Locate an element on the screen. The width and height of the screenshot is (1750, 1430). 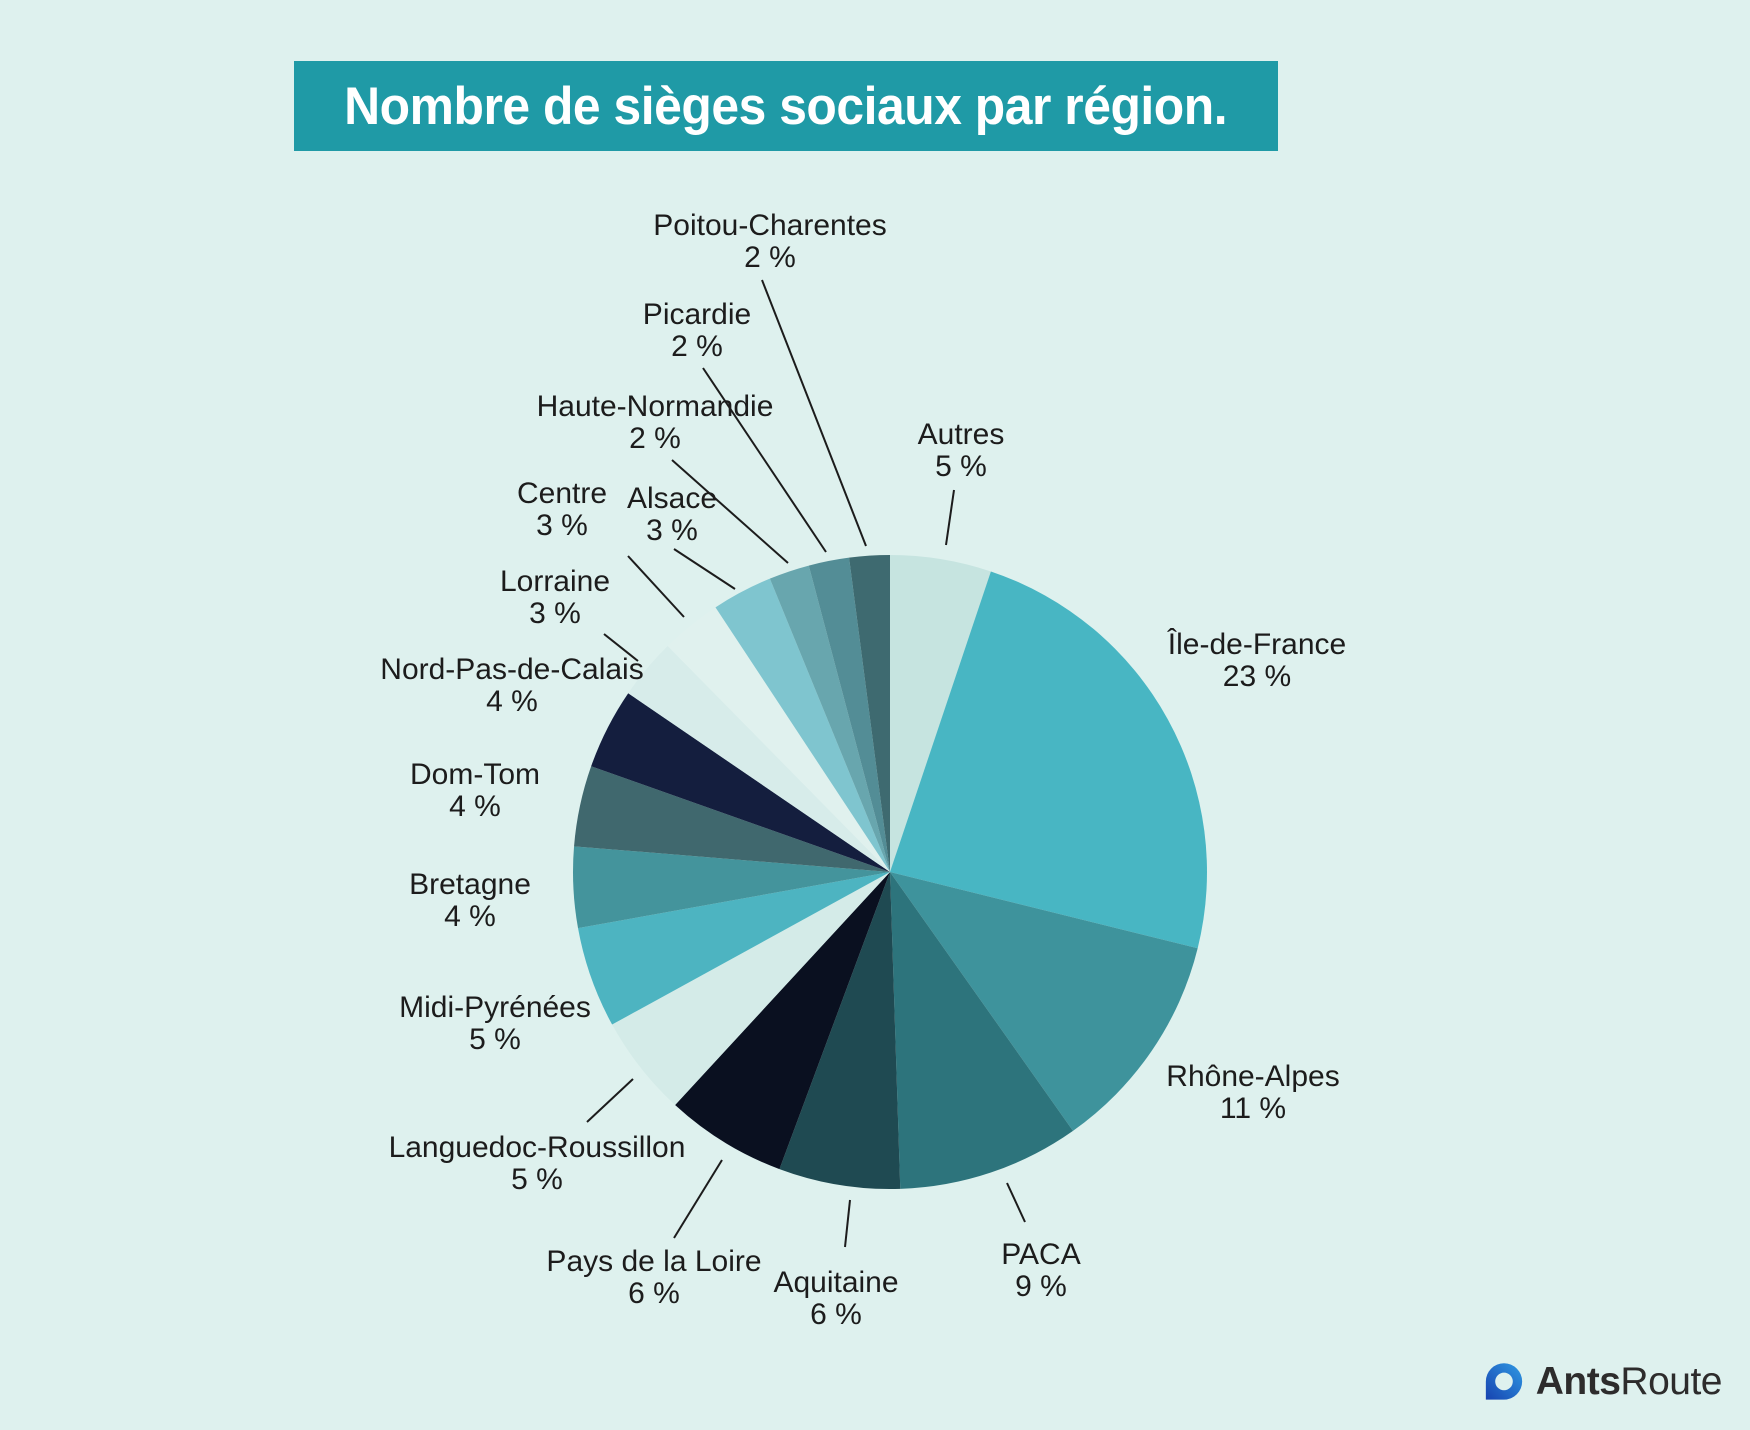
title-banner: Nombre de sièges sociaux par région. is located at coordinates (786, 106).